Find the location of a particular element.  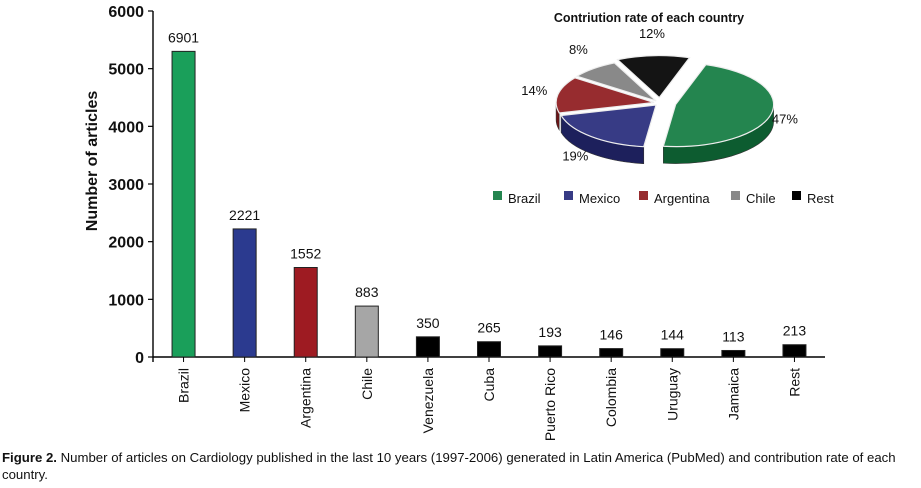

legend-label: Mexico is located at coordinates (599, 198).